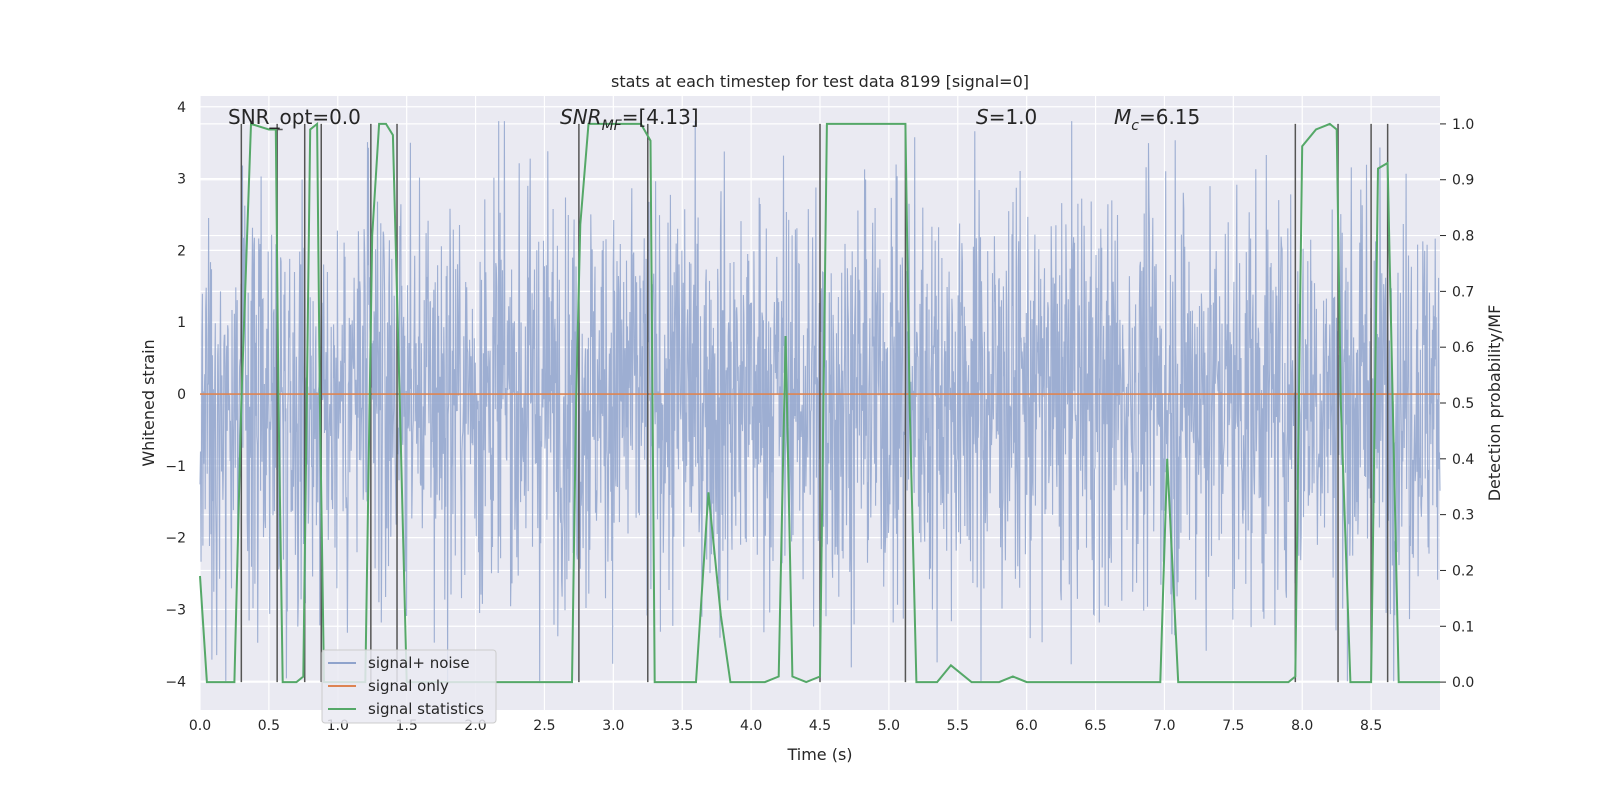  I want to click on x-tick-label: 7.5, so click(1233, 726).